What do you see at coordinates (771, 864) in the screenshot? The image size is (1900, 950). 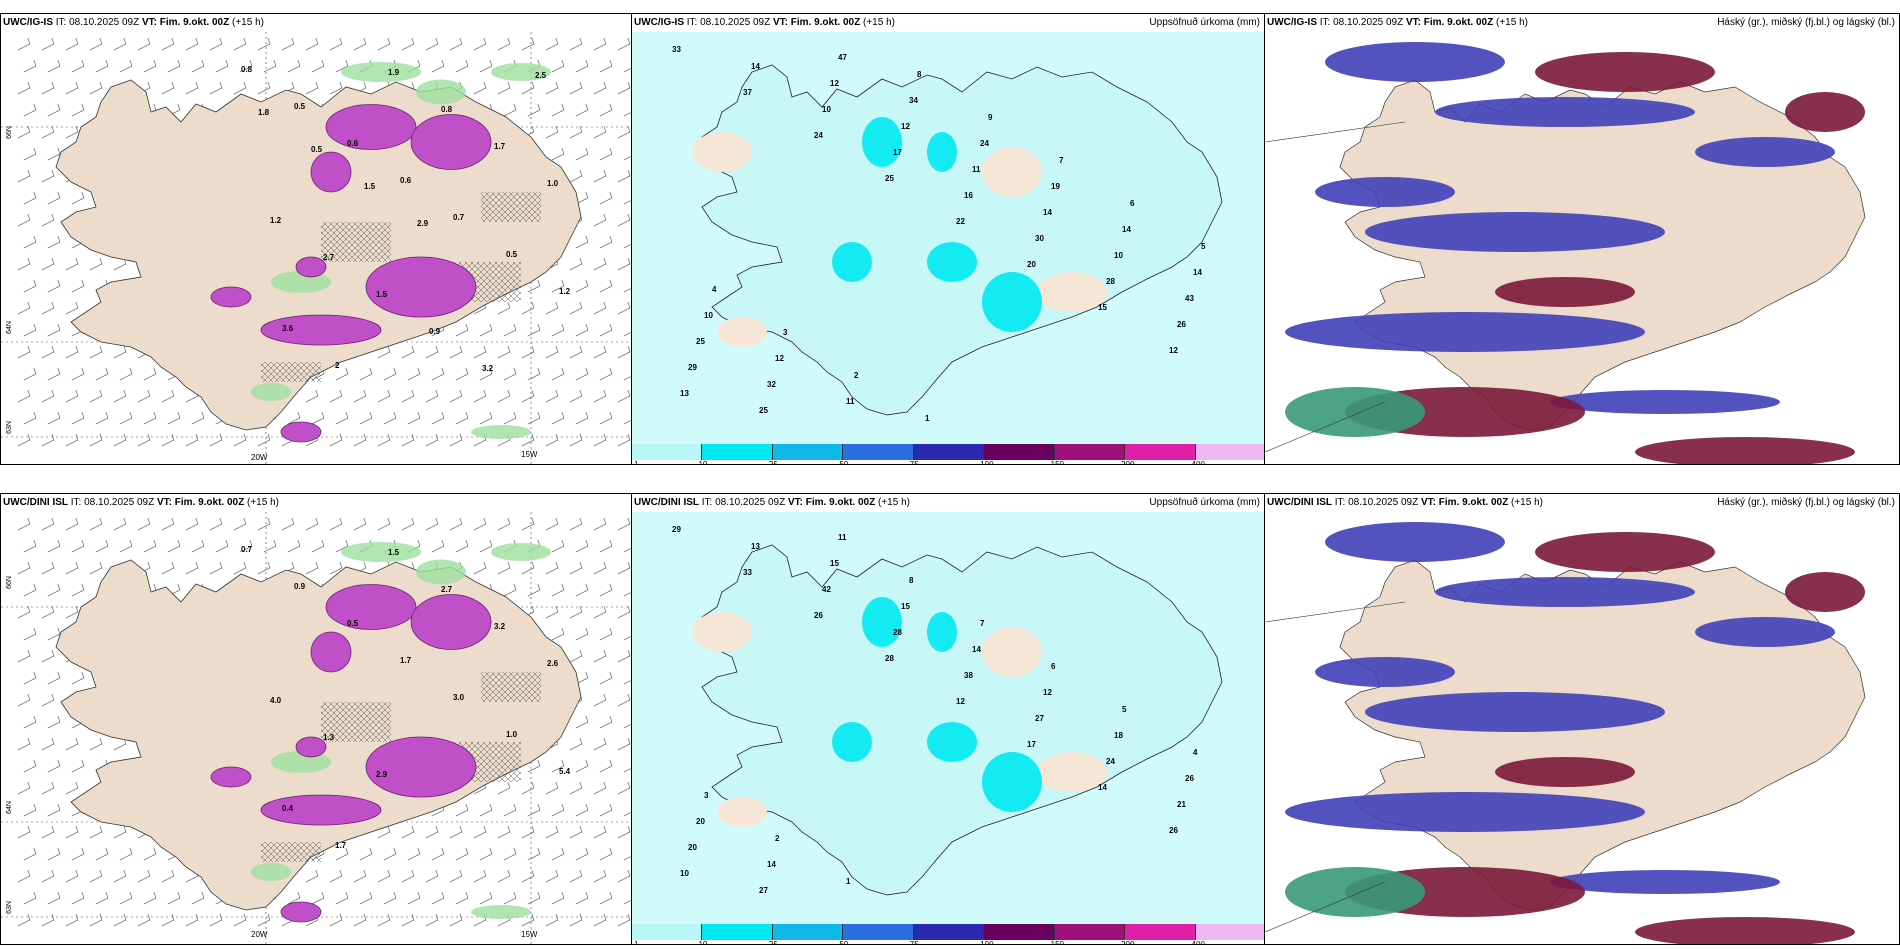 I see `precip-value-label: 14` at bounding box center [771, 864].